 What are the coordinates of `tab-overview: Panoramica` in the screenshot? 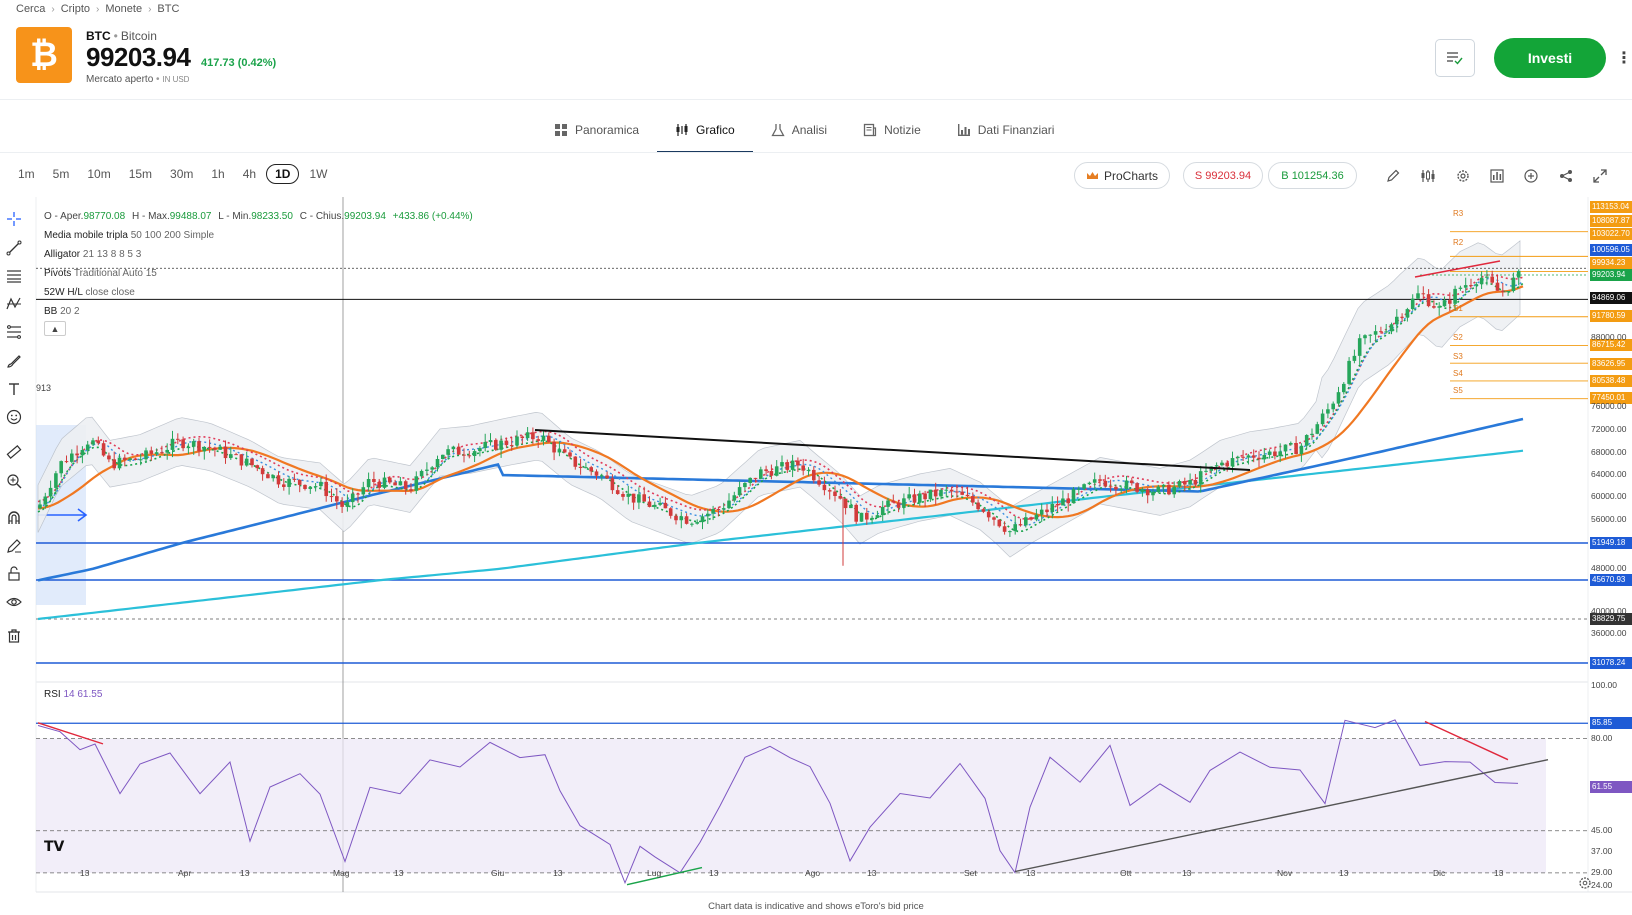 It's located at (596, 130).